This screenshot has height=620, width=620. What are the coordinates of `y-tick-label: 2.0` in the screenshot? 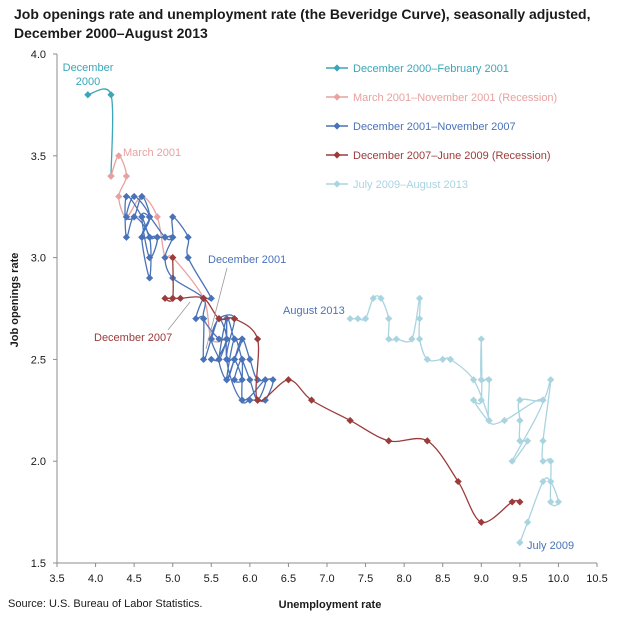 It's located at (38, 462).